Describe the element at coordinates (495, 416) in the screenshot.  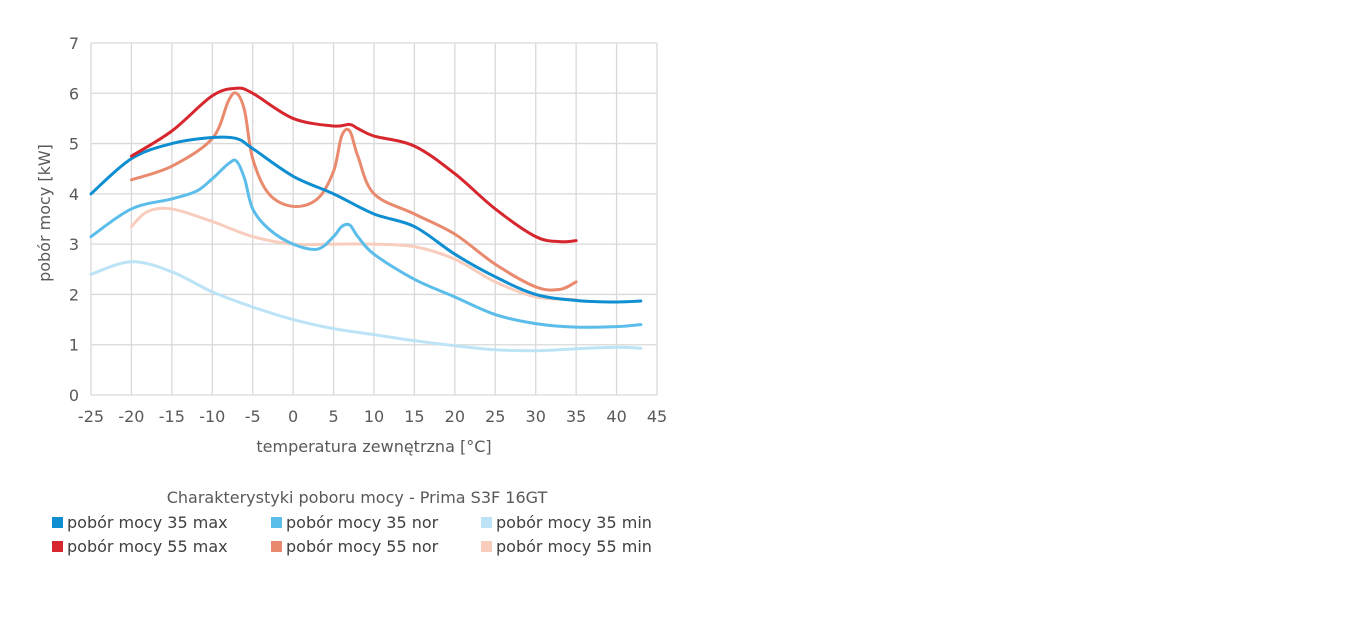
I see `x-tick-label: 25` at that location.